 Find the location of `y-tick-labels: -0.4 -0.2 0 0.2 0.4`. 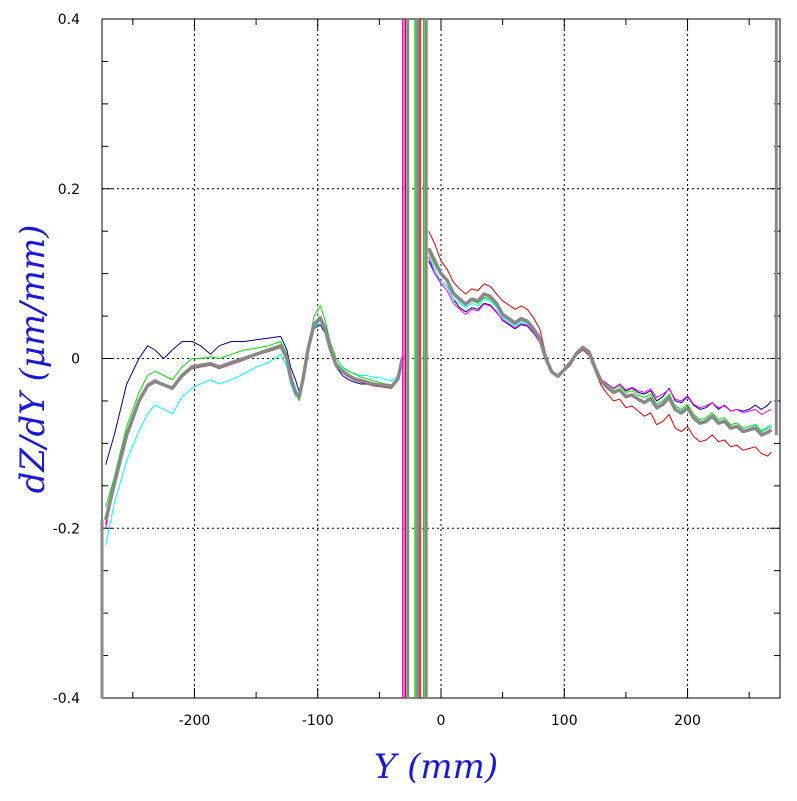

y-tick-labels: -0.4 -0.2 0 0.2 0.4 is located at coordinates (66, 359).